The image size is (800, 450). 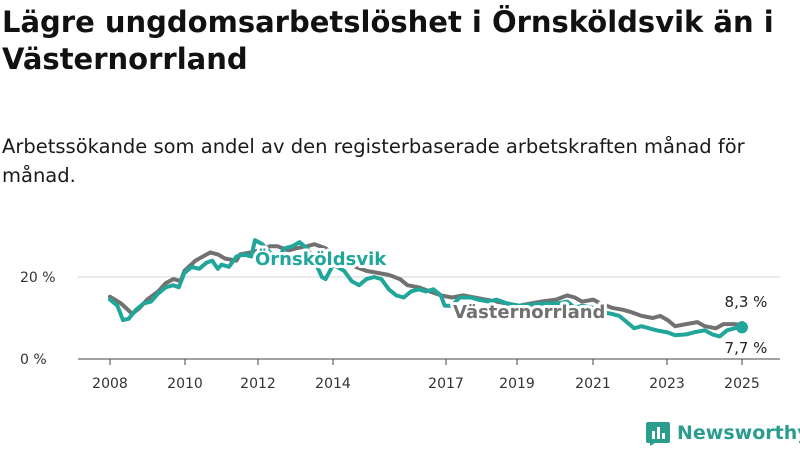 I want to click on end-point, so click(x=742, y=327).